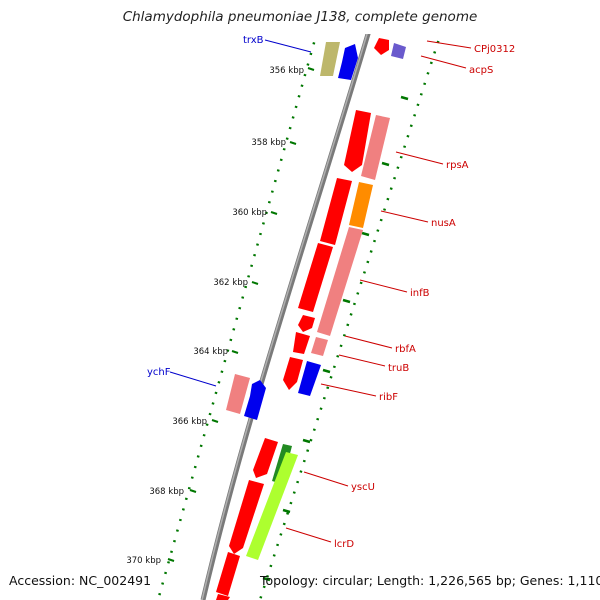 This screenshot has height=600, width=600. What do you see at coordinates (326, 479) in the screenshot?
I see `leader-yscU` at bounding box center [326, 479].